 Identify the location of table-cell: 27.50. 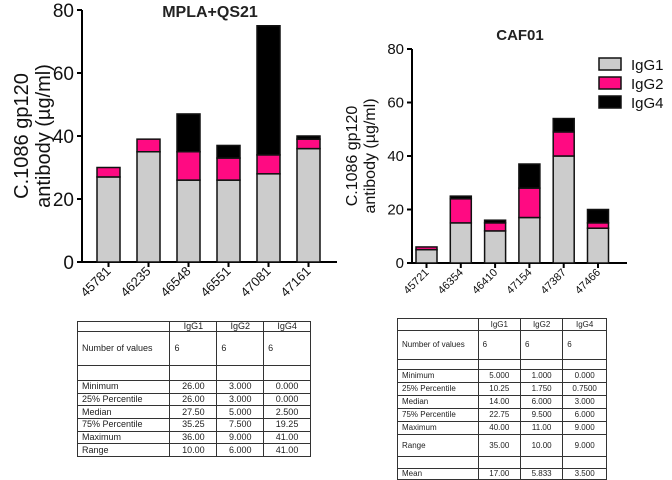
(193, 412).